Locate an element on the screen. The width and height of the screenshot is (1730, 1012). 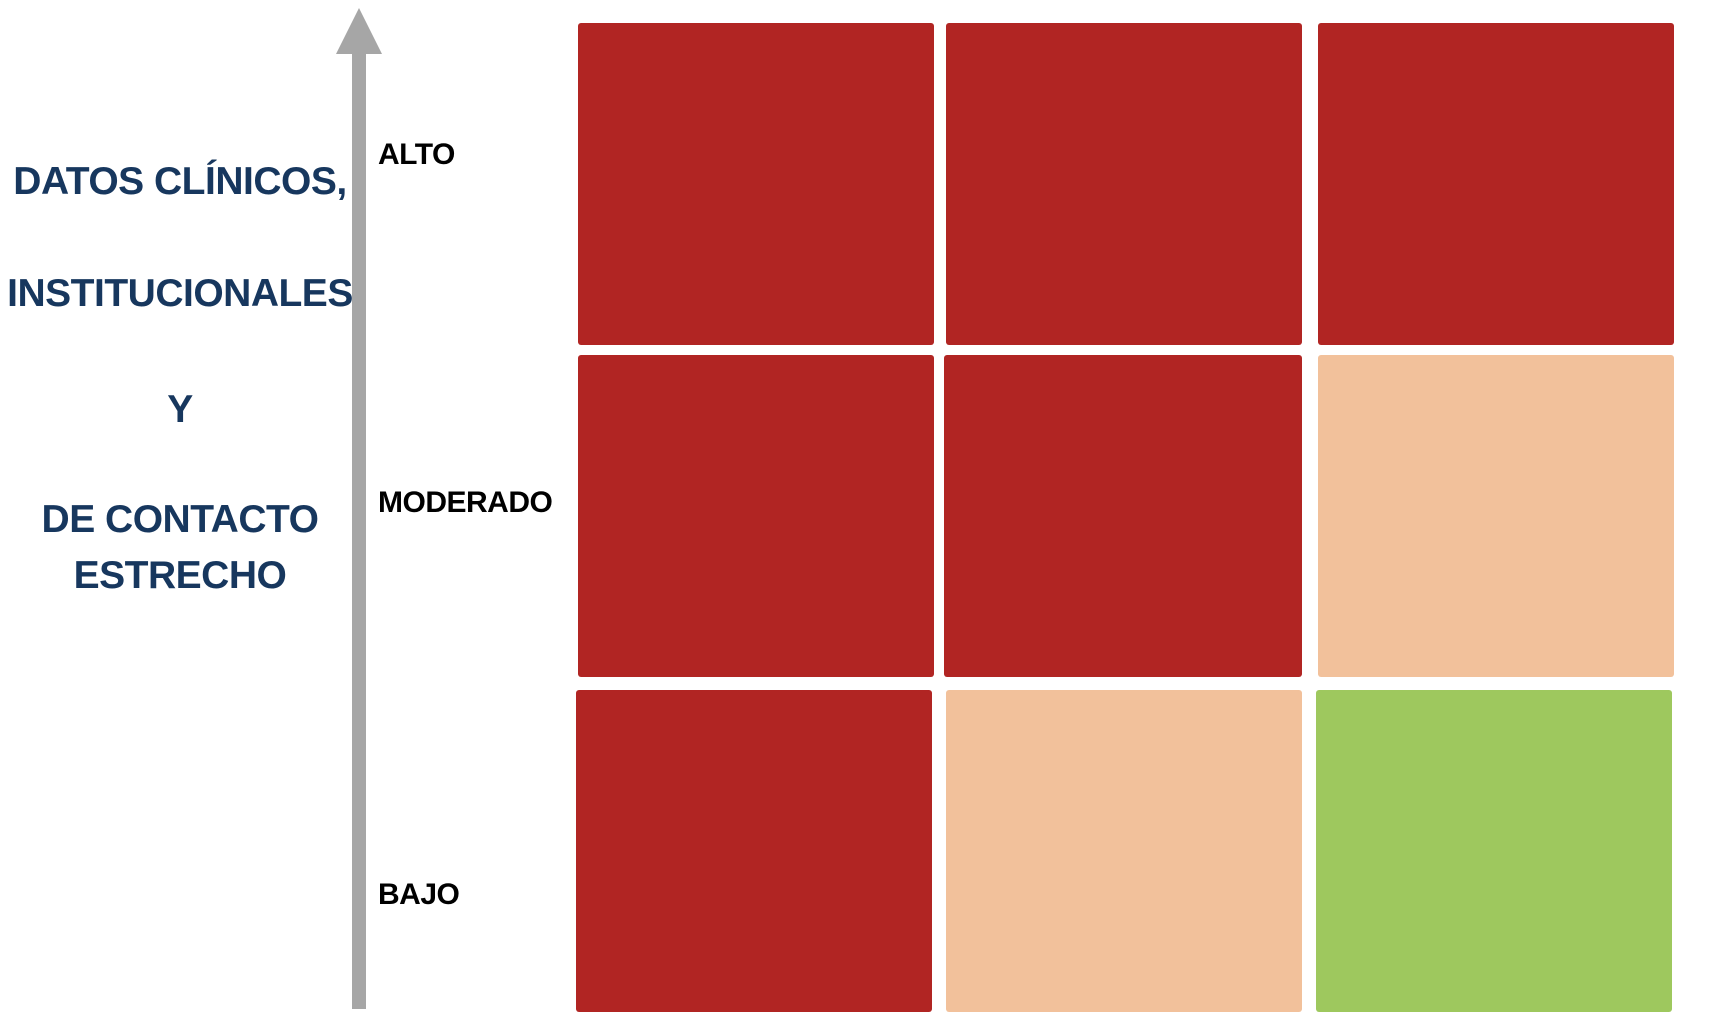
axis-title-line-4: DE CONTACTO is located at coordinates (180, 519).